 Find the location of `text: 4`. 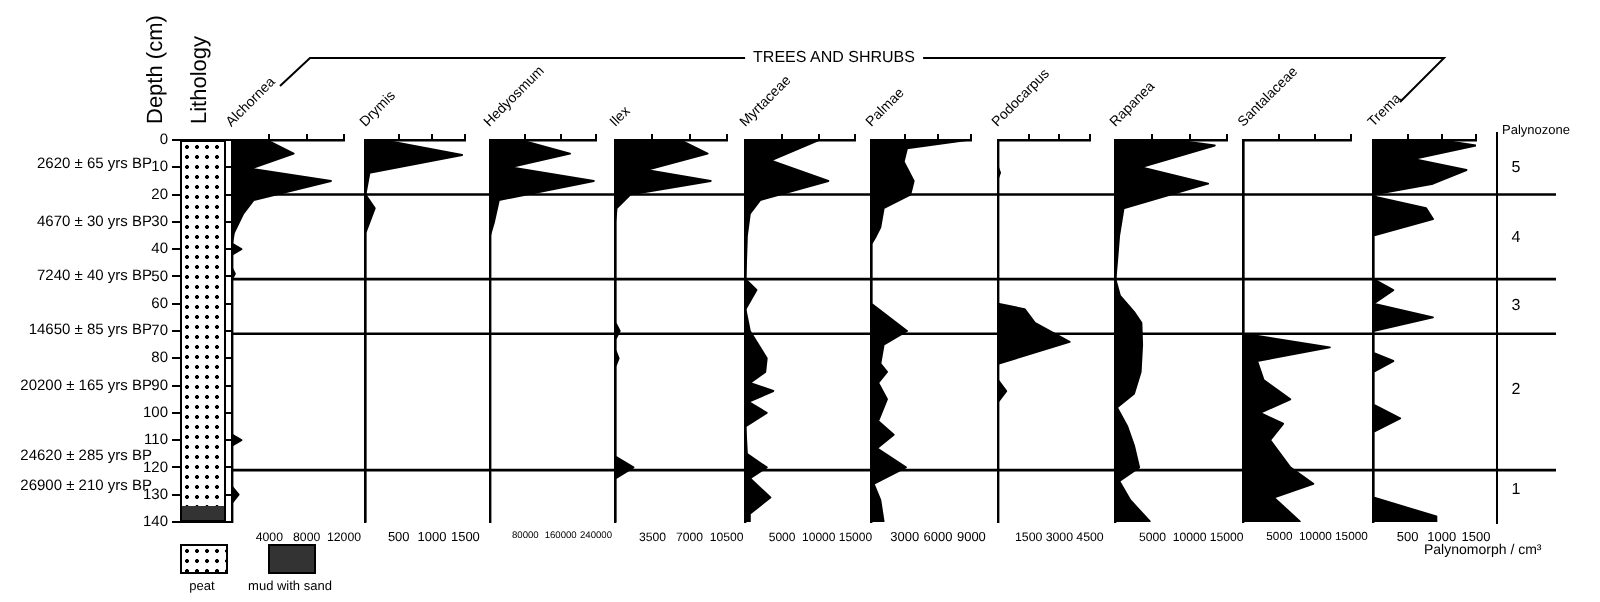

text: 4 is located at coordinates (1516, 237).